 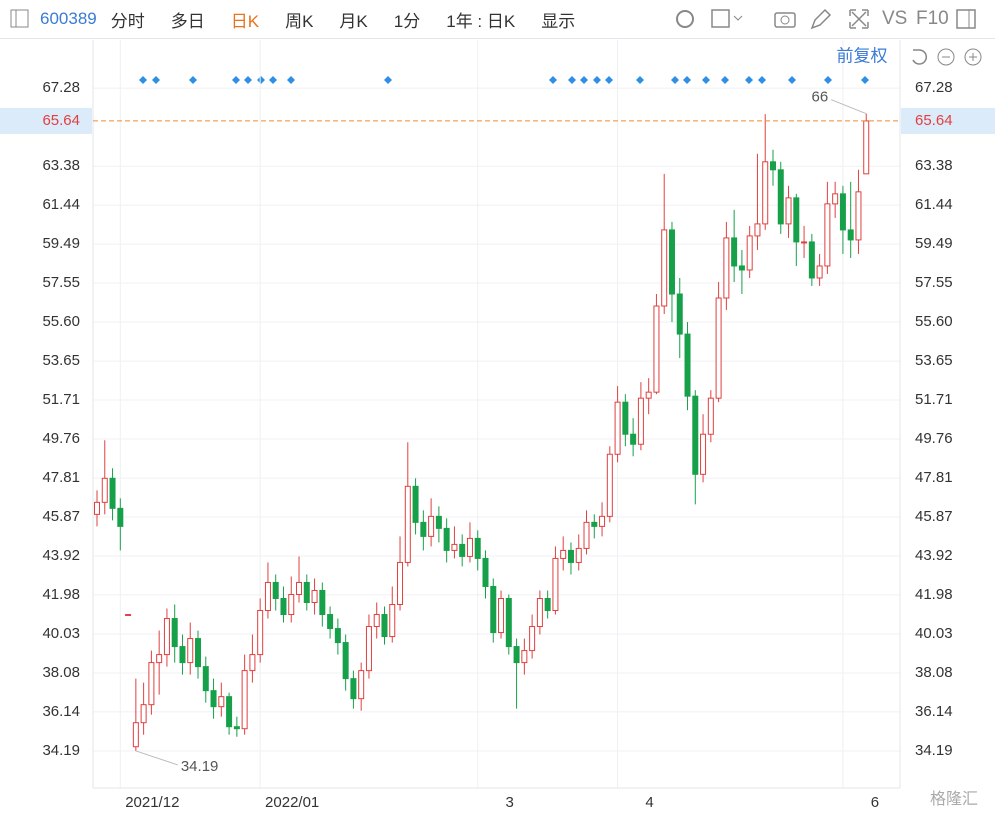 I want to click on tab: 周K, so click(x=299, y=21).